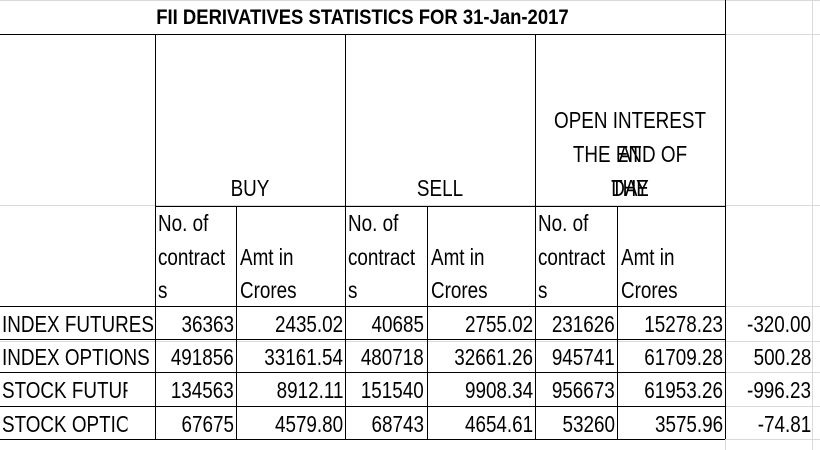 The width and height of the screenshot is (820, 450). What do you see at coordinates (583, 390) in the screenshot?
I see `oi-contracts-cell: 956673` at bounding box center [583, 390].